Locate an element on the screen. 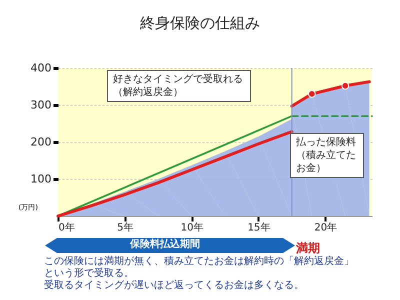 The width and height of the screenshot is (400, 300). y-tick-label: 100 is located at coordinates (41, 179).